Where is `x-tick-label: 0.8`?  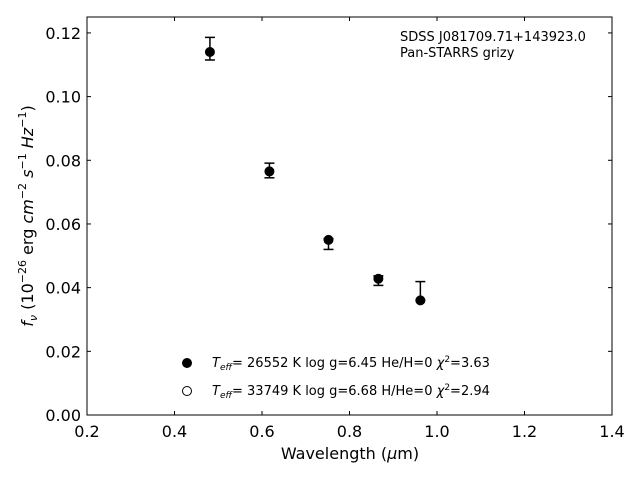
x-tick-label: 0.8 is located at coordinates (349, 431).